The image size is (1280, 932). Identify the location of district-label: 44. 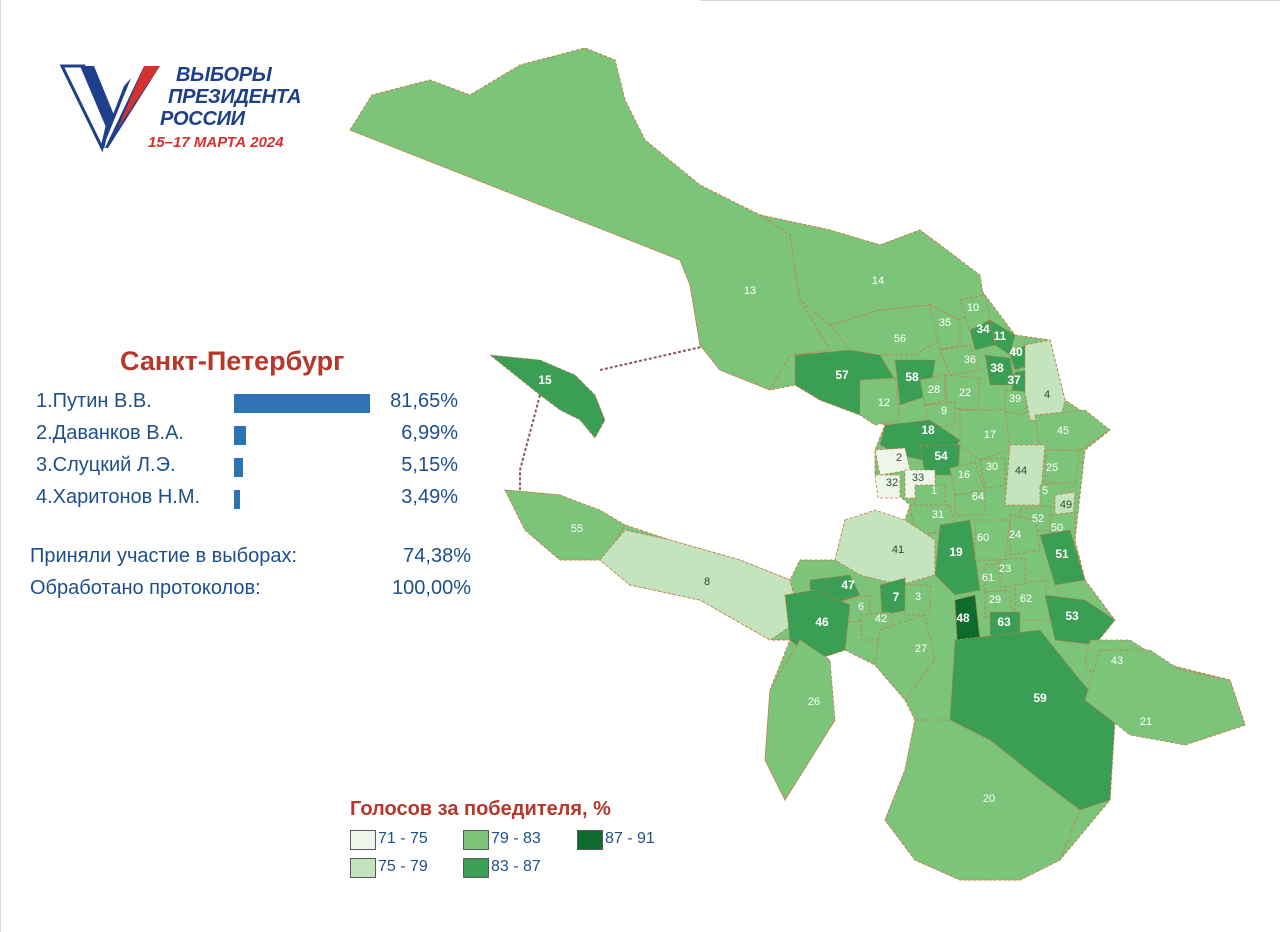
(1021, 471).